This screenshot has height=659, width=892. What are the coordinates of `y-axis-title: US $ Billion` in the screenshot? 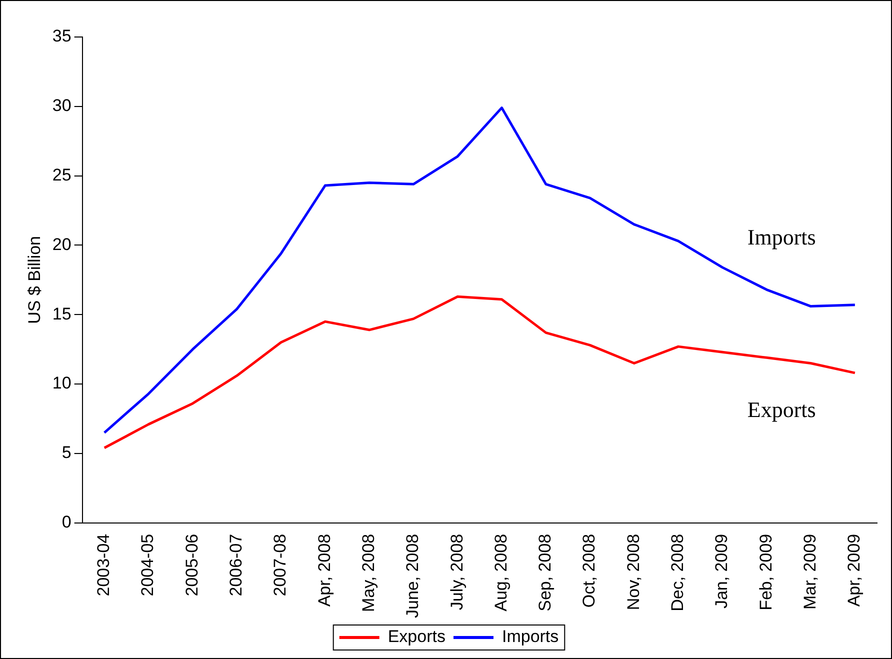 It's located at (34, 280).